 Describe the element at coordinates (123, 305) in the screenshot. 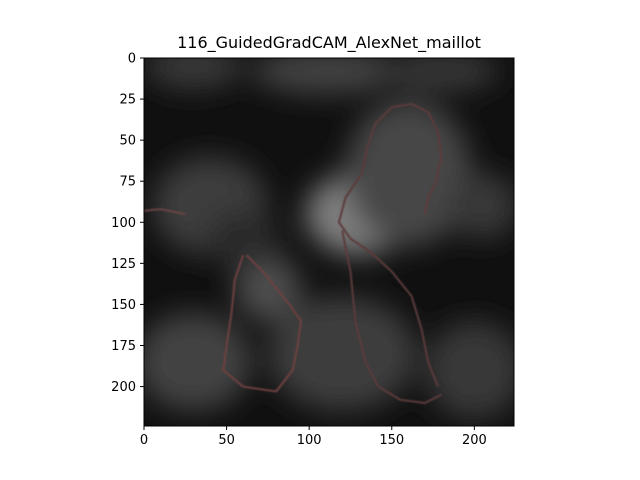

I see `y-tick-label: 150` at that location.